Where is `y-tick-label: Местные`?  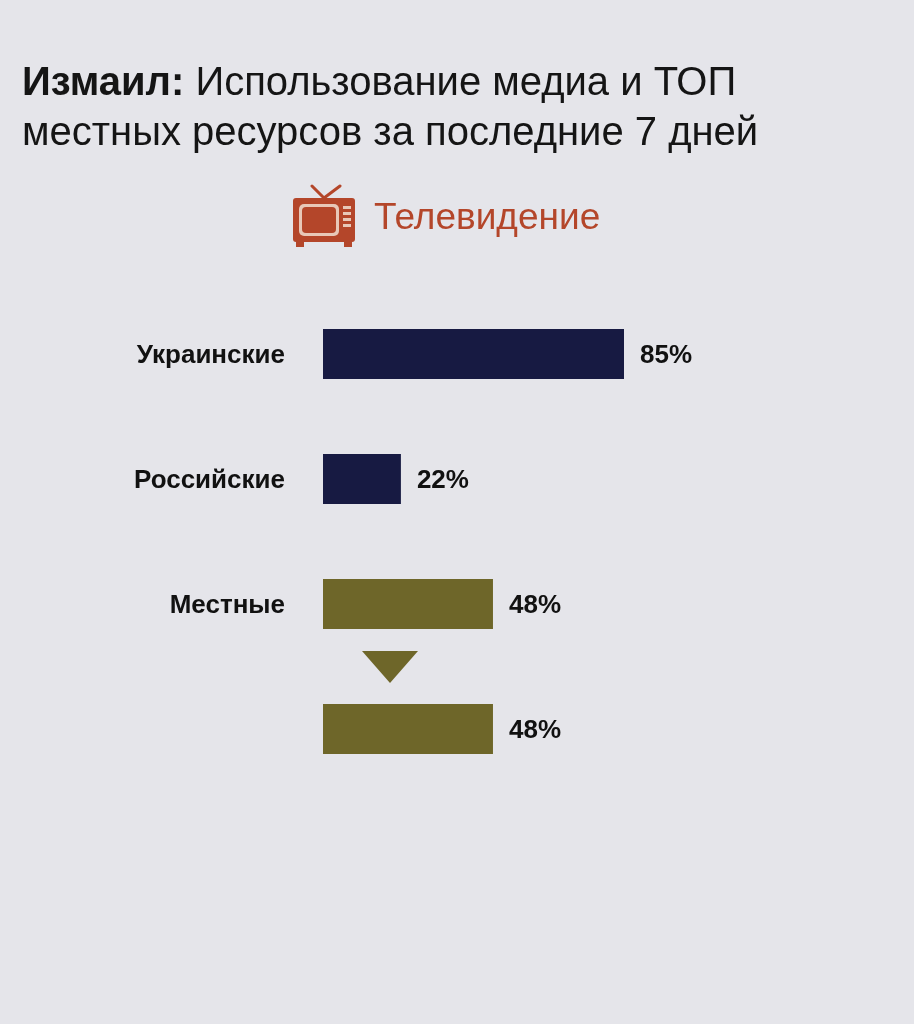 y-tick-label: Местные is located at coordinates (227, 603).